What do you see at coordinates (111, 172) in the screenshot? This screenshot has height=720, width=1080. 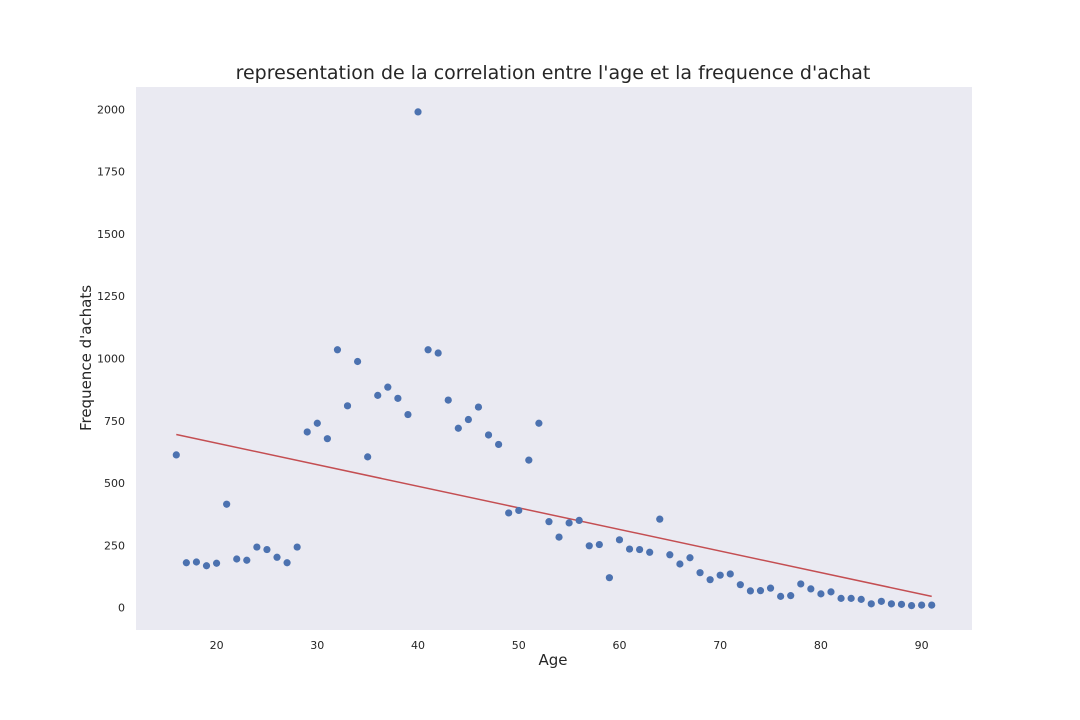 I see `y-tick-label: 1750` at bounding box center [111, 172].